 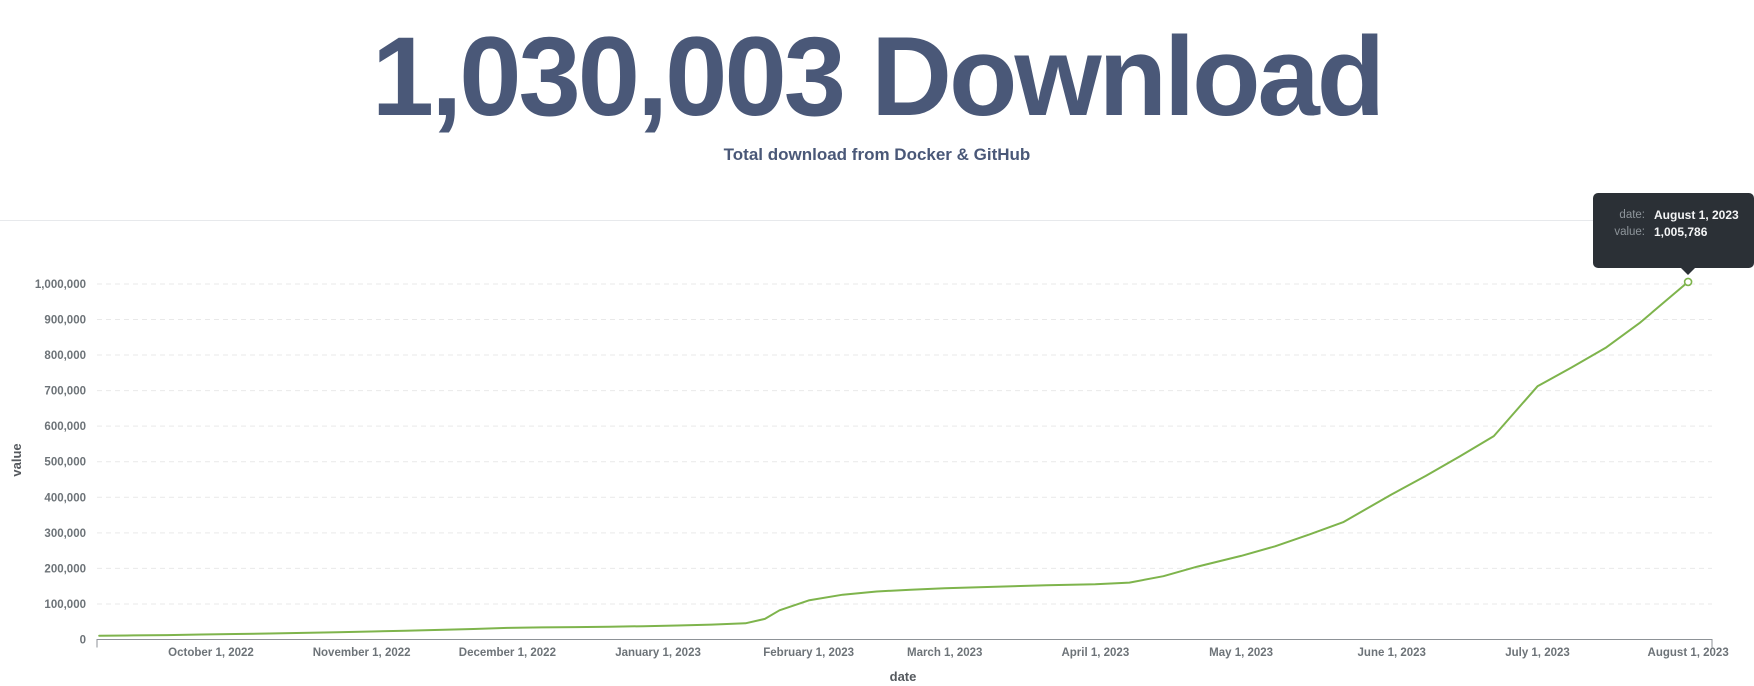 What do you see at coordinates (658, 653) in the screenshot?
I see `x-tick-label: January 1, 2023` at bounding box center [658, 653].